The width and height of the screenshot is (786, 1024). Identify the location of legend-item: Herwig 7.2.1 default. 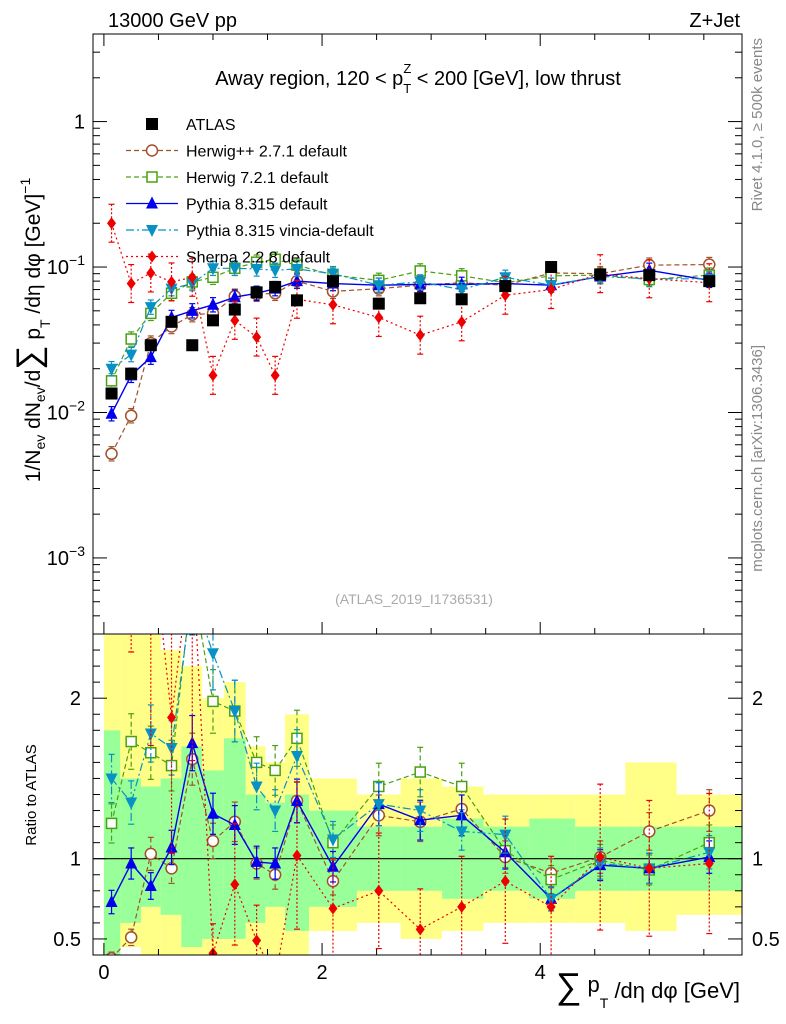
(227, 178).